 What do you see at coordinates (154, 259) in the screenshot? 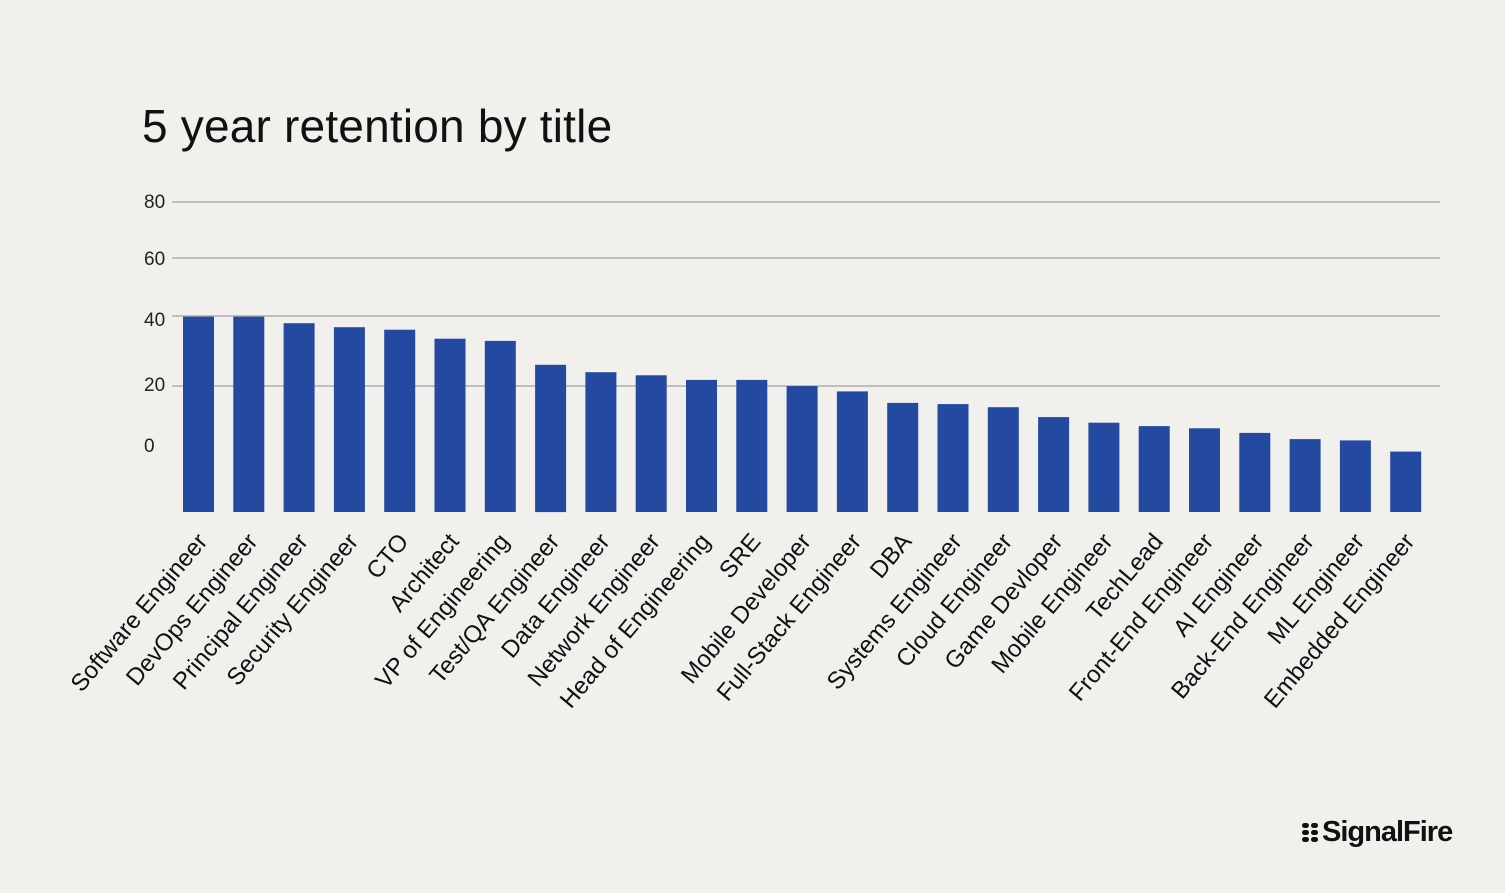
I see `y-tick-label: 60` at bounding box center [154, 259].